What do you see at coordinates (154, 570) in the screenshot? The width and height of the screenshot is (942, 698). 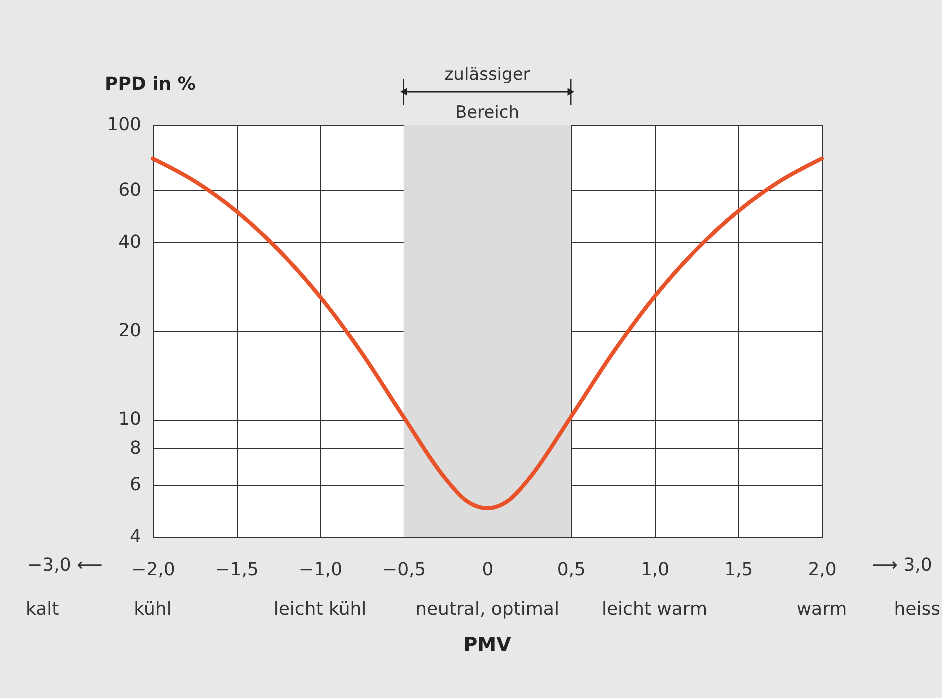 I see `x-tick-label: −2,0` at bounding box center [154, 570].